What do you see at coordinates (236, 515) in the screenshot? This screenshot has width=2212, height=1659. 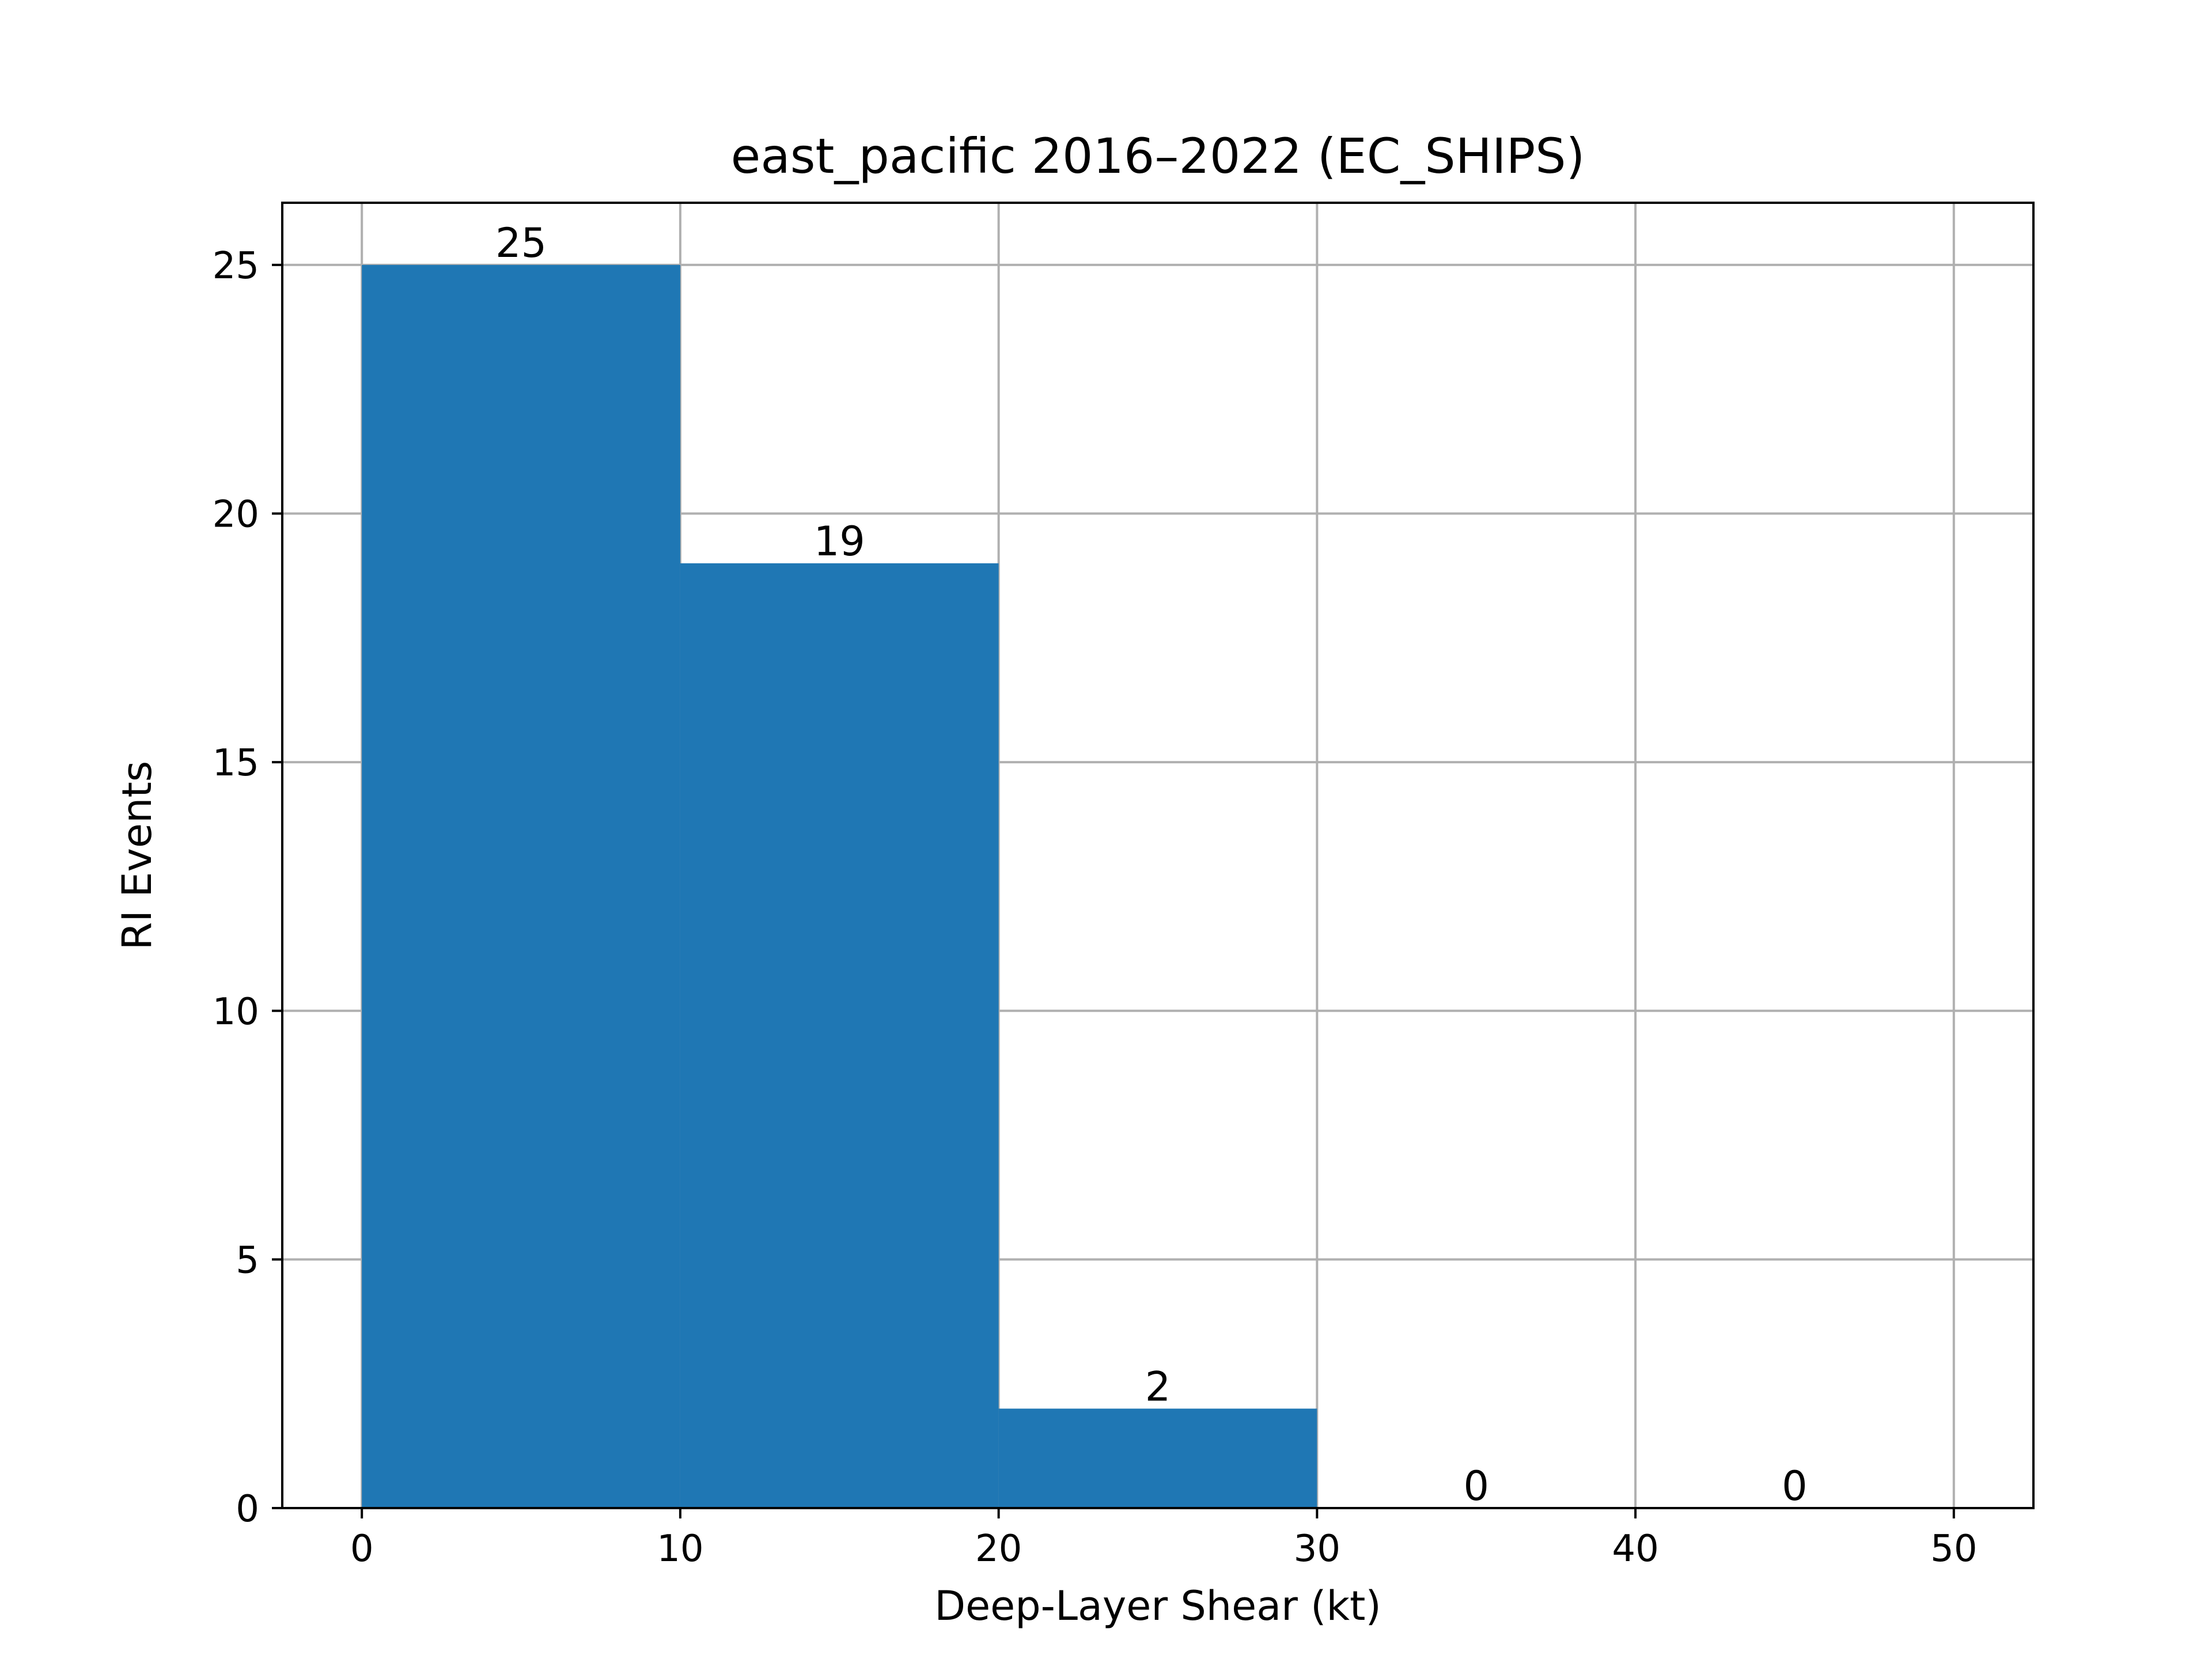 I see `y-tick-label: 20` at bounding box center [236, 515].